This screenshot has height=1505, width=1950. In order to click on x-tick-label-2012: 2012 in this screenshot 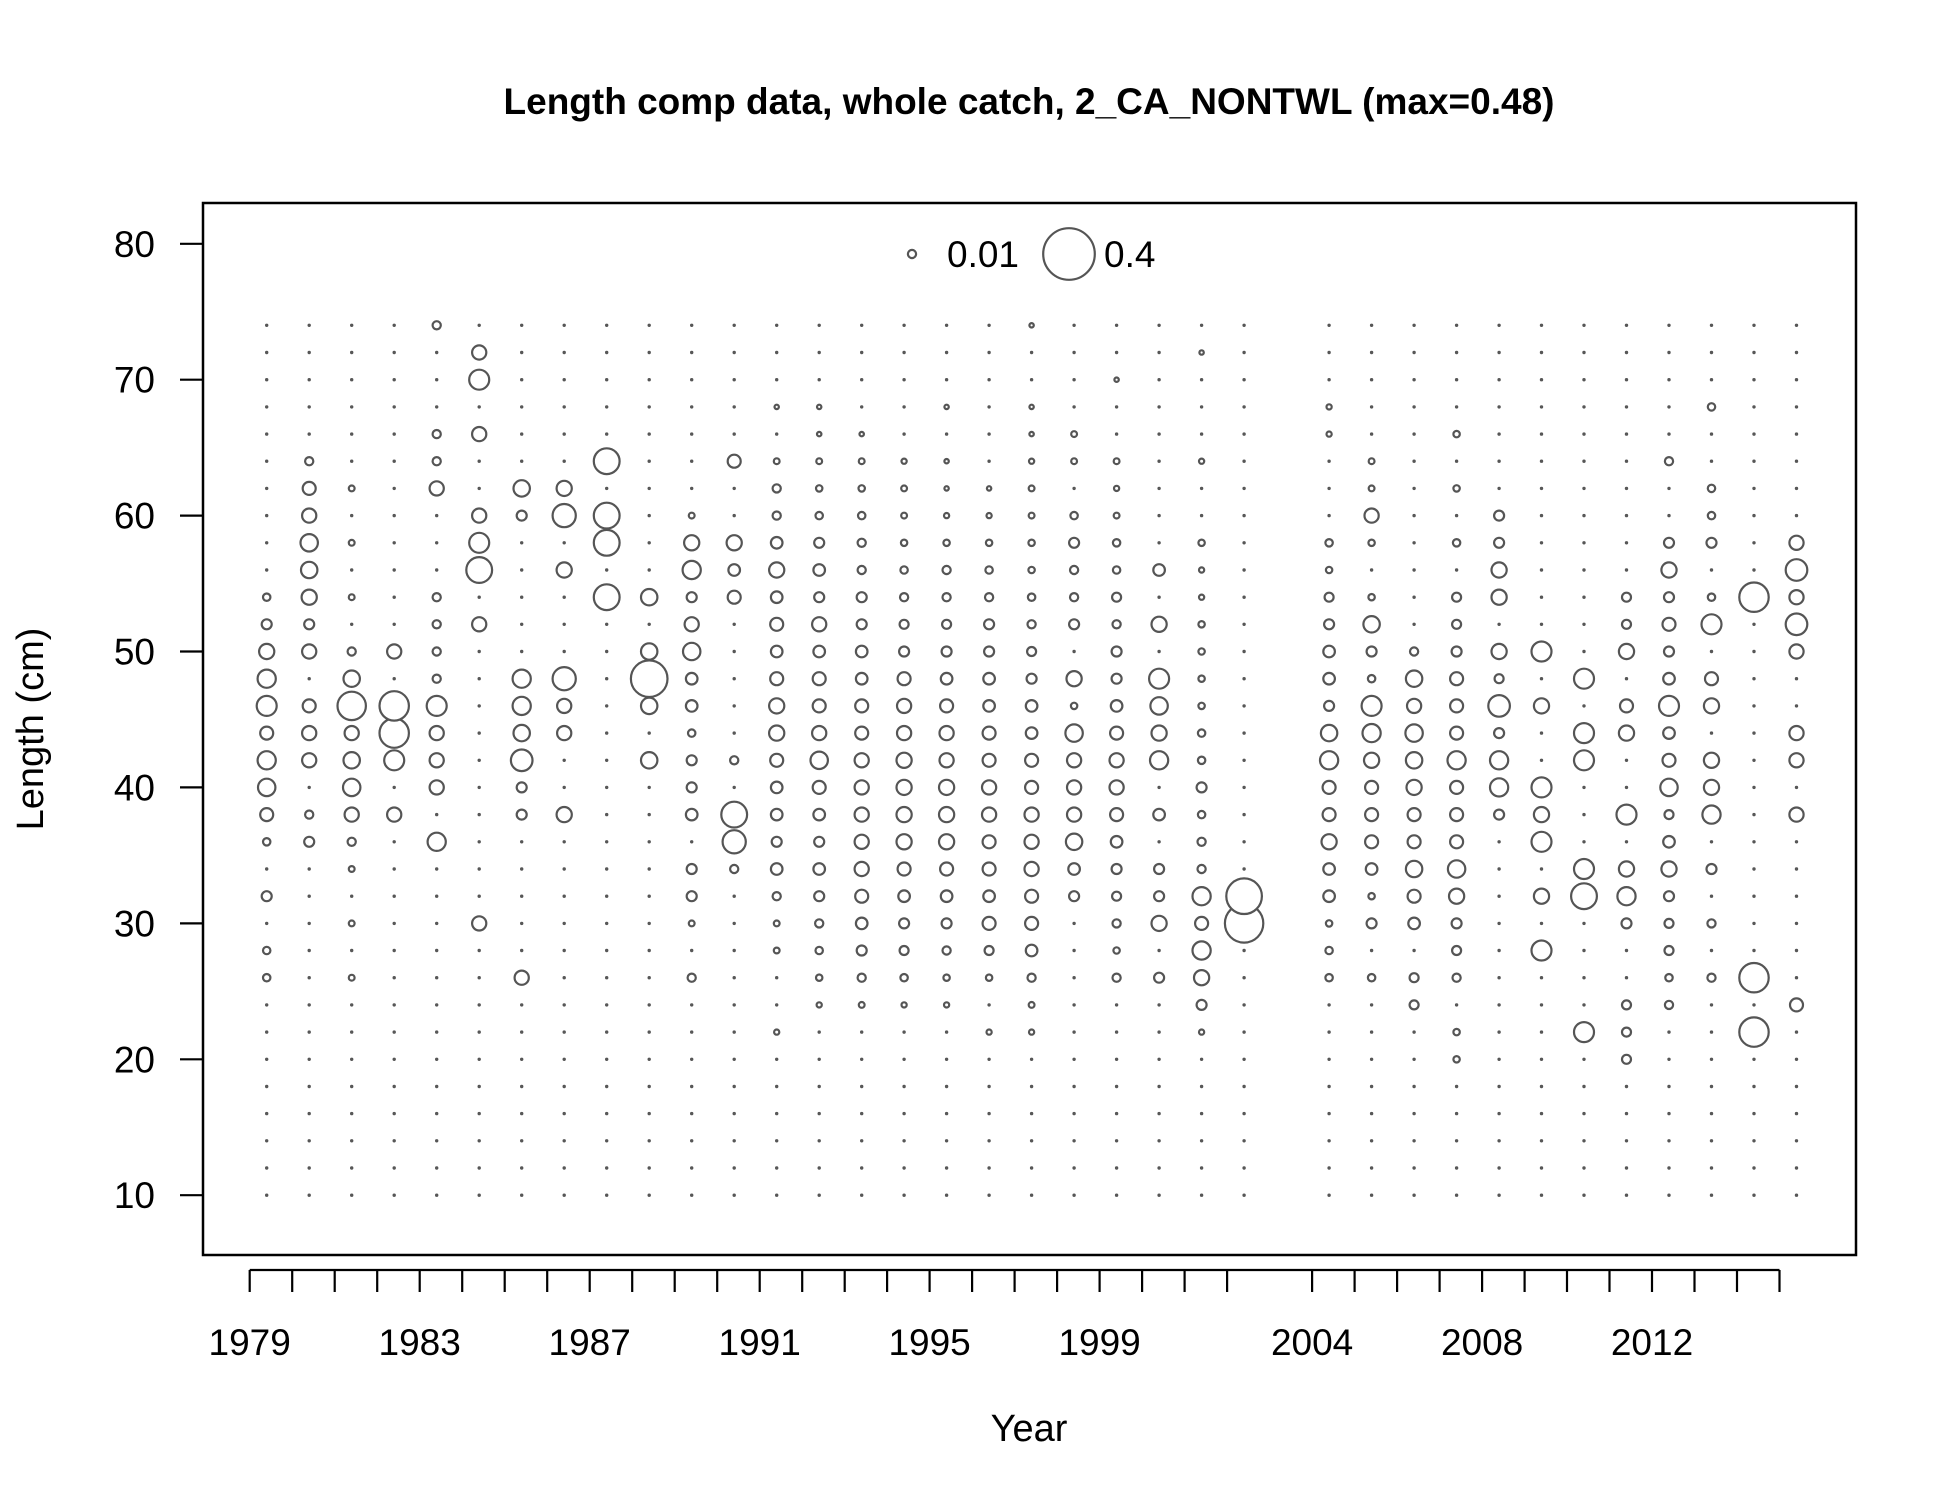, I will do `click(1652, 1342)`.